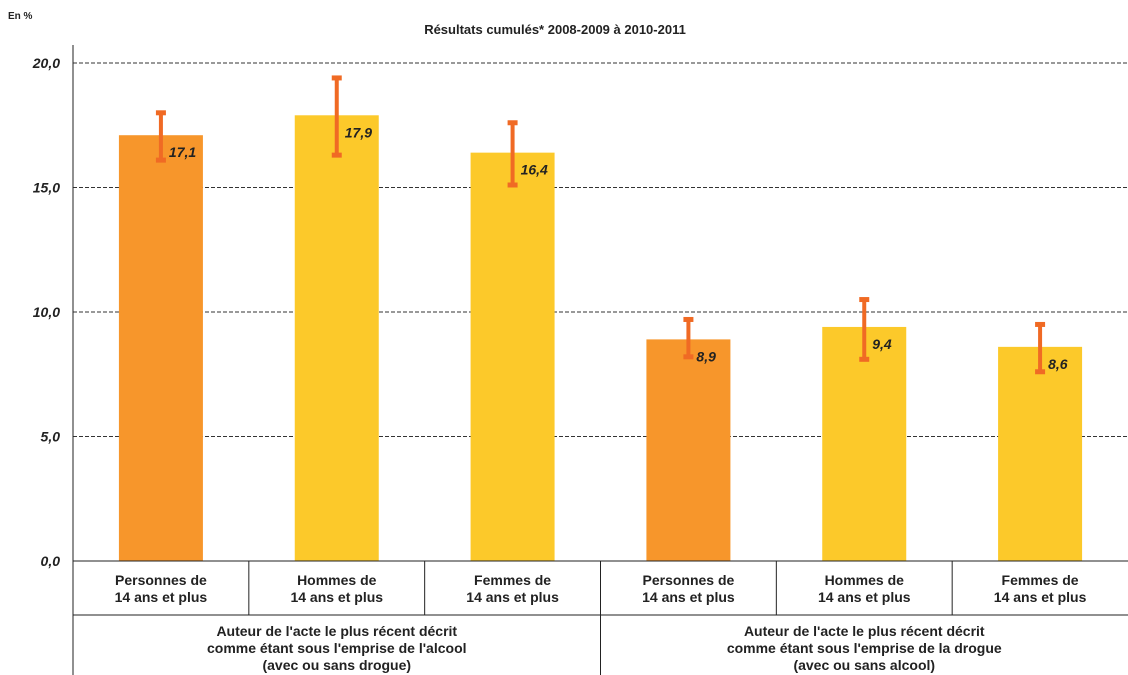 Image resolution: width=1128 pixels, height=675 pixels. Describe the element at coordinates (182, 152) in the screenshot. I see `data-label: 17,1` at that location.